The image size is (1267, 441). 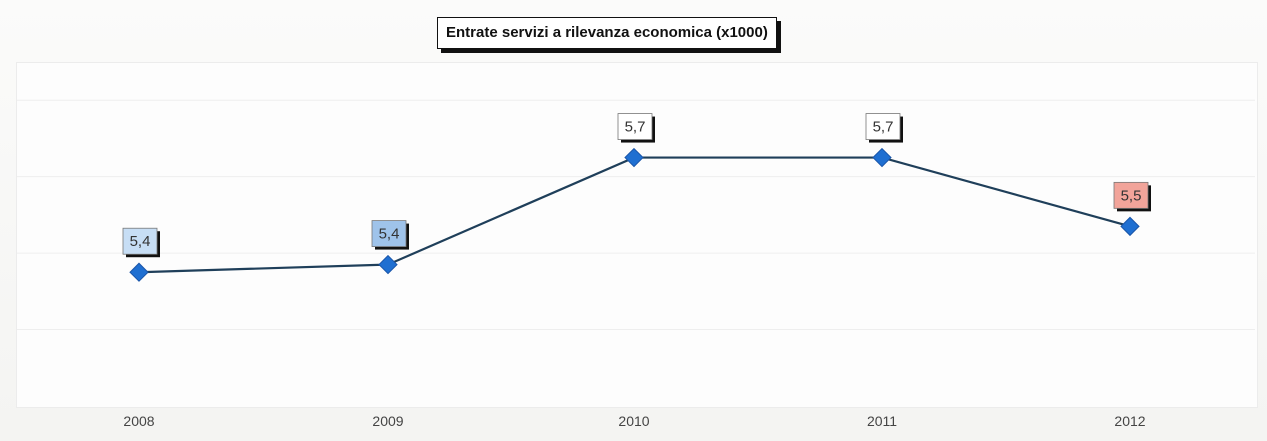 I want to click on x-tick-label: 2011, so click(x=882, y=421).